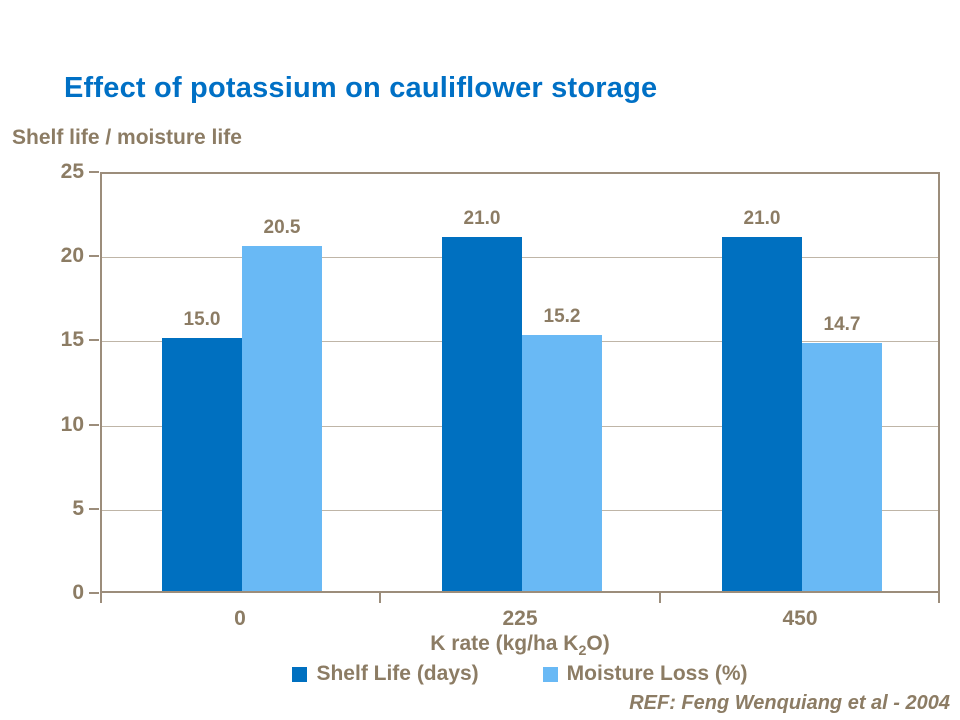 This screenshot has width=960, height=720. Describe the element at coordinates (397, 673) in the screenshot. I see `legend-label: Shelf Life (days)` at that location.